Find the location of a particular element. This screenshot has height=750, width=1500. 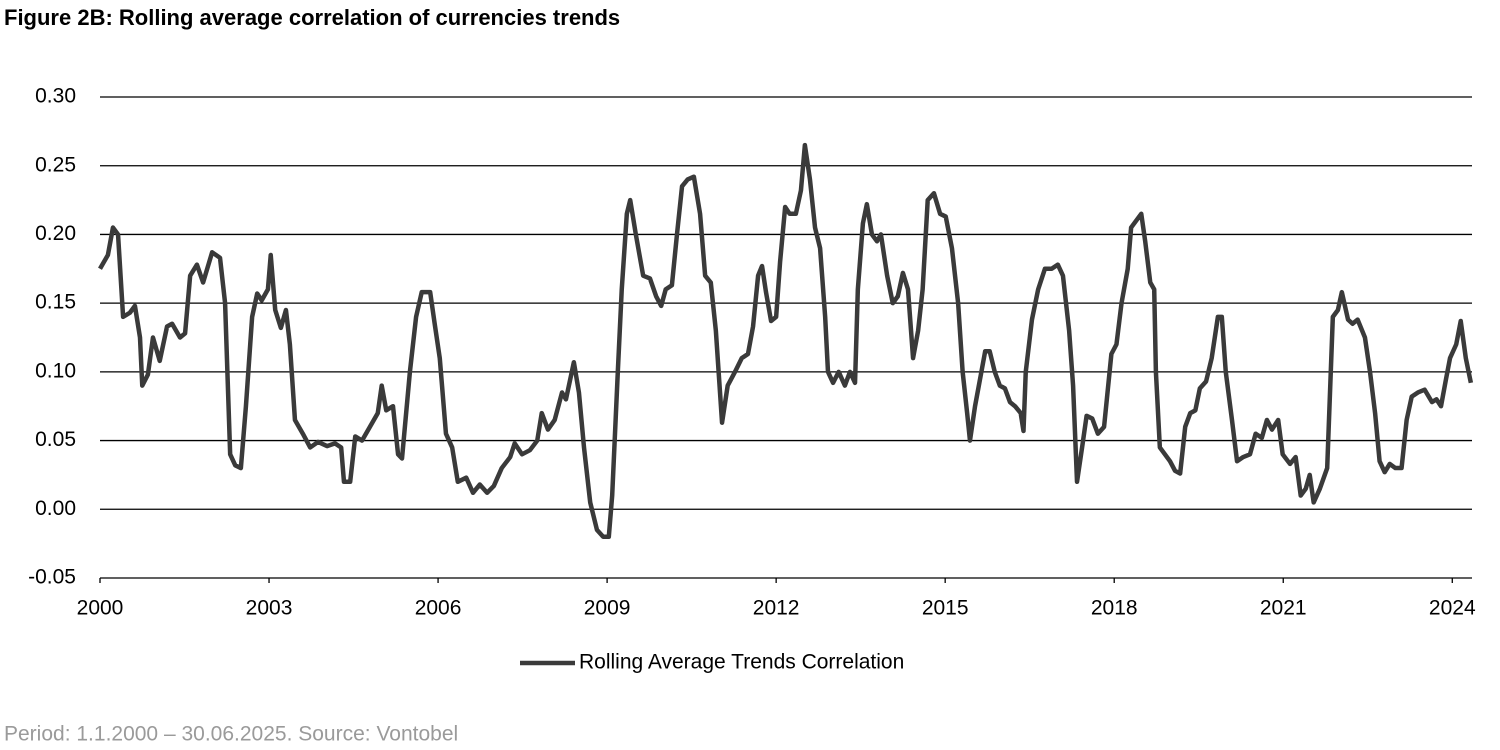

x-tick-label: 2006 is located at coordinates (438, 608).